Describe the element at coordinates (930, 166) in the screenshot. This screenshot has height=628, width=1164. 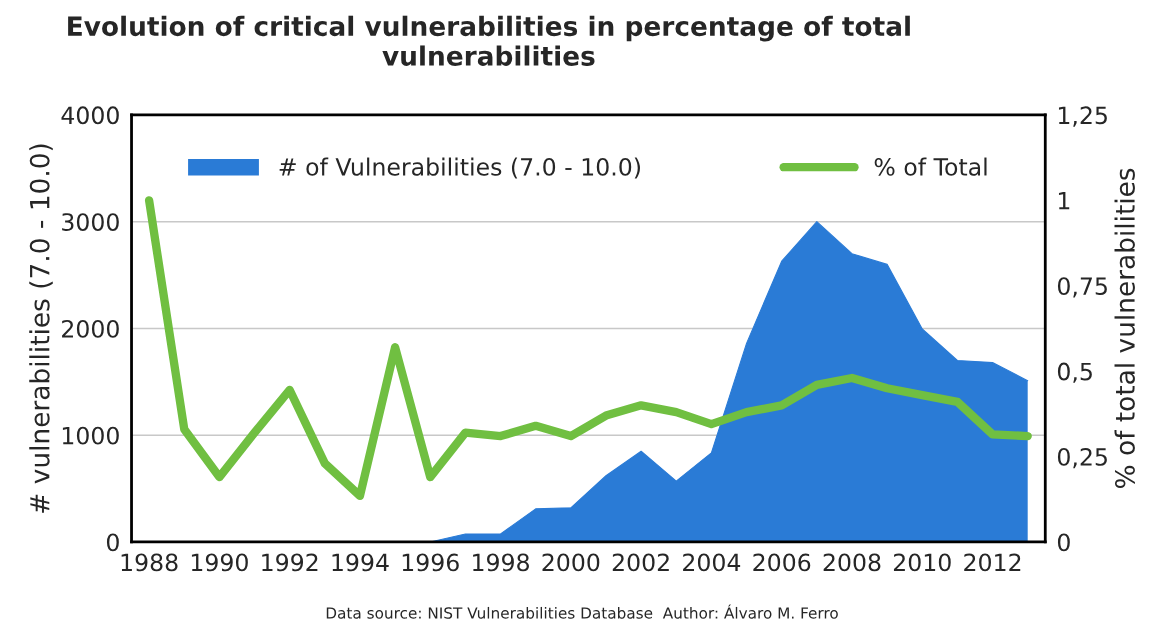
I see `legend-label: % of Total` at that location.